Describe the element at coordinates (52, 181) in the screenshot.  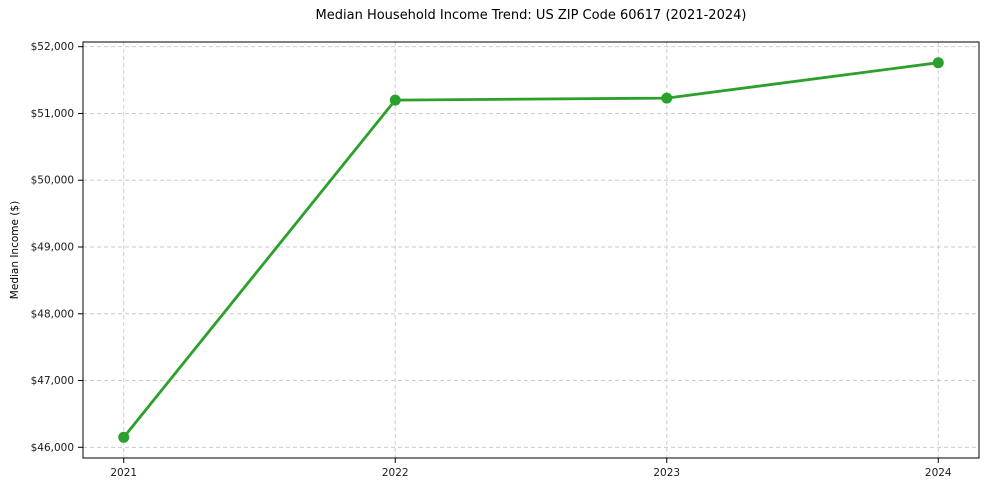
I see `y-tick-label: $50,000` at that location.